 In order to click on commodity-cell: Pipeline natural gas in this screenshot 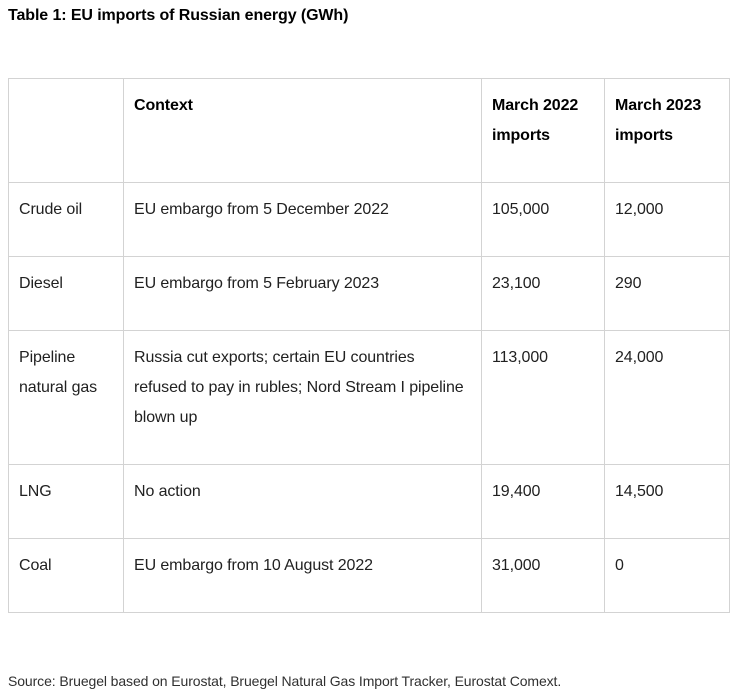, I will do `click(66, 397)`.